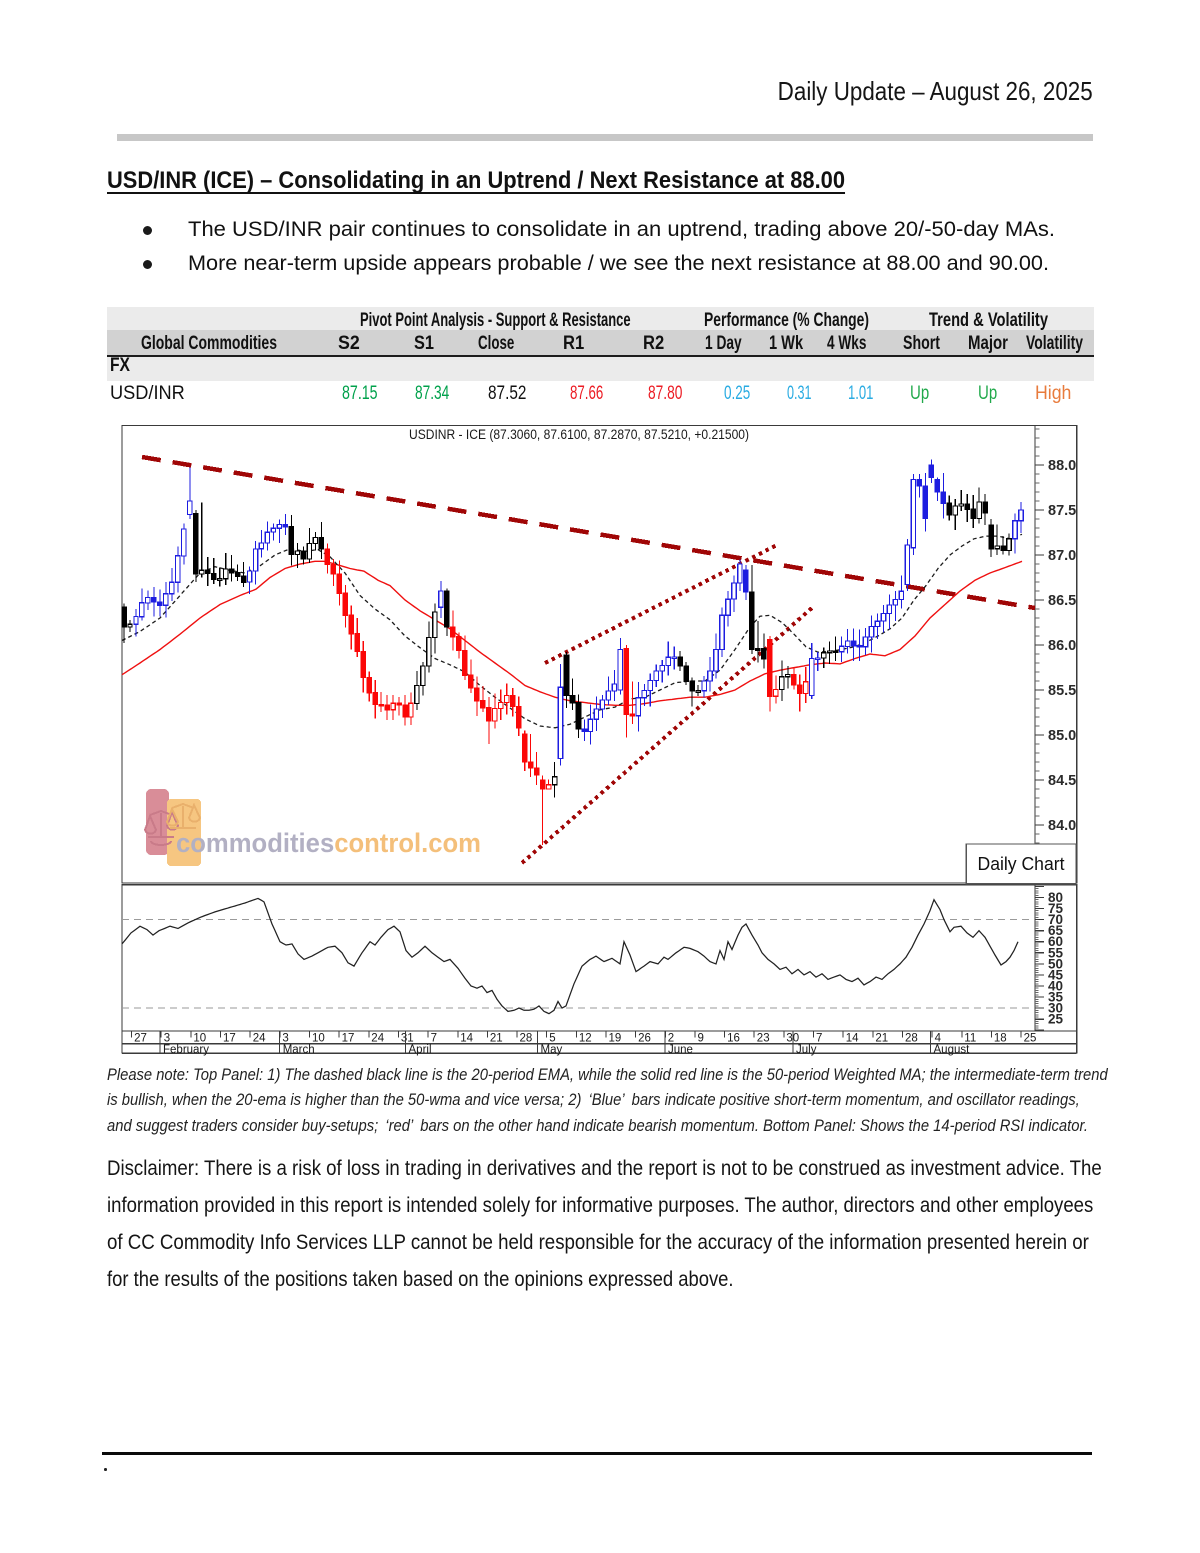 The image size is (1200, 1553). I want to click on svg-text: 16, so click(733, 1039).